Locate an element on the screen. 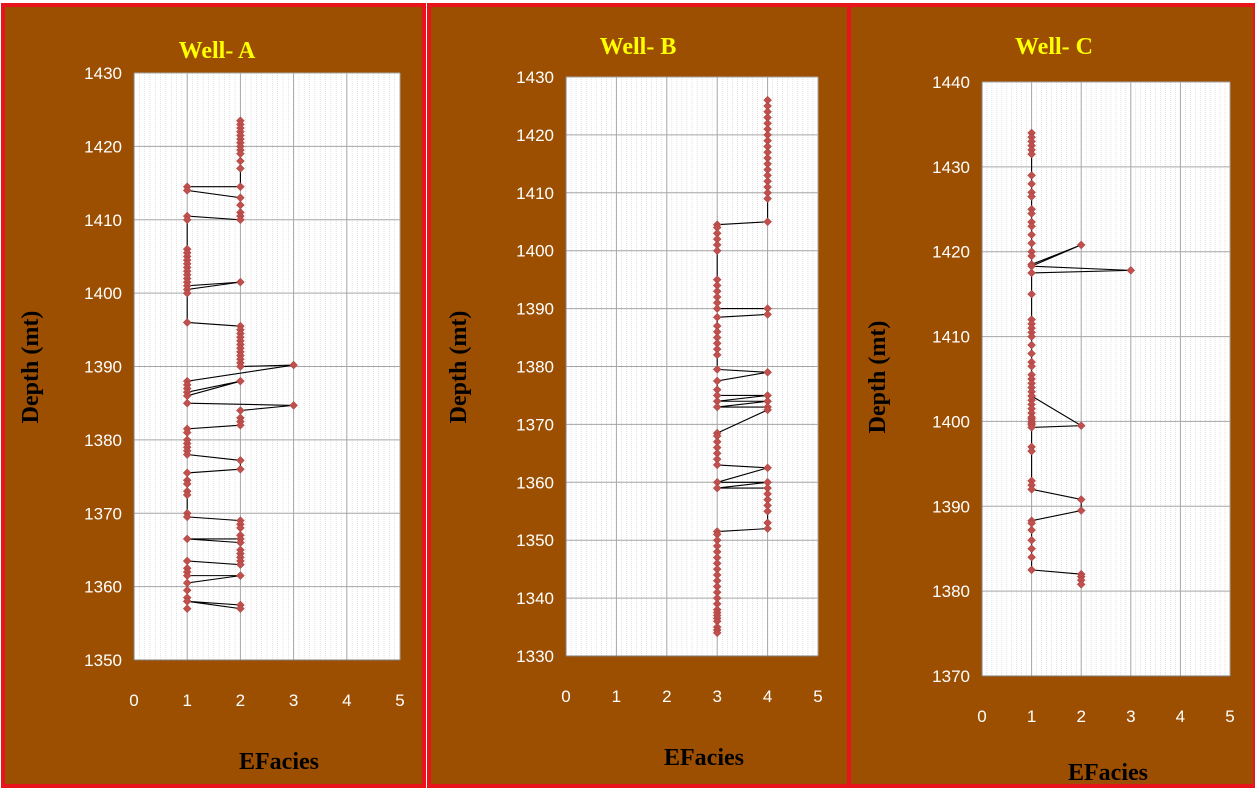 The width and height of the screenshot is (1255, 791). chart-title: Well- A is located at coordinates (217, 51).